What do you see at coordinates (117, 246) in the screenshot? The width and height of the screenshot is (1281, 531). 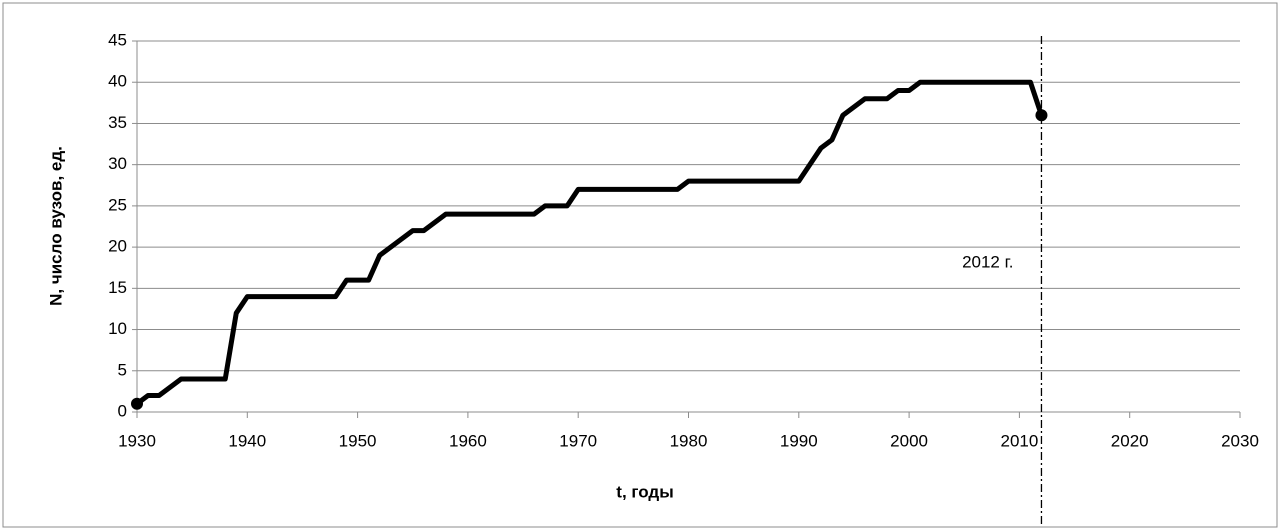 I see `y-tick-label: 20` at bounding box center [117, 246].